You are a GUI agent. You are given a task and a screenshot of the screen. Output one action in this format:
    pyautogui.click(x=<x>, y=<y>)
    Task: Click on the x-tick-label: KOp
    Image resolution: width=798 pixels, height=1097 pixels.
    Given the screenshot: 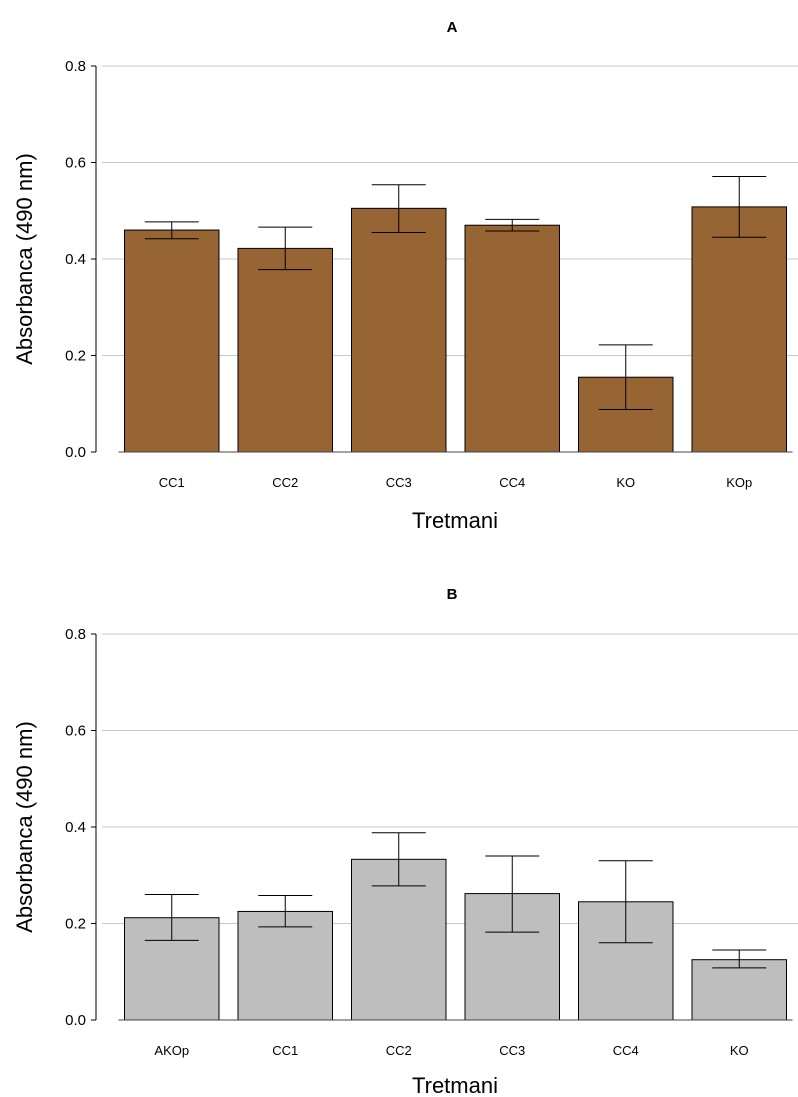 What is the action you would take?
    pyautogui.click(x=739, y=482)
    